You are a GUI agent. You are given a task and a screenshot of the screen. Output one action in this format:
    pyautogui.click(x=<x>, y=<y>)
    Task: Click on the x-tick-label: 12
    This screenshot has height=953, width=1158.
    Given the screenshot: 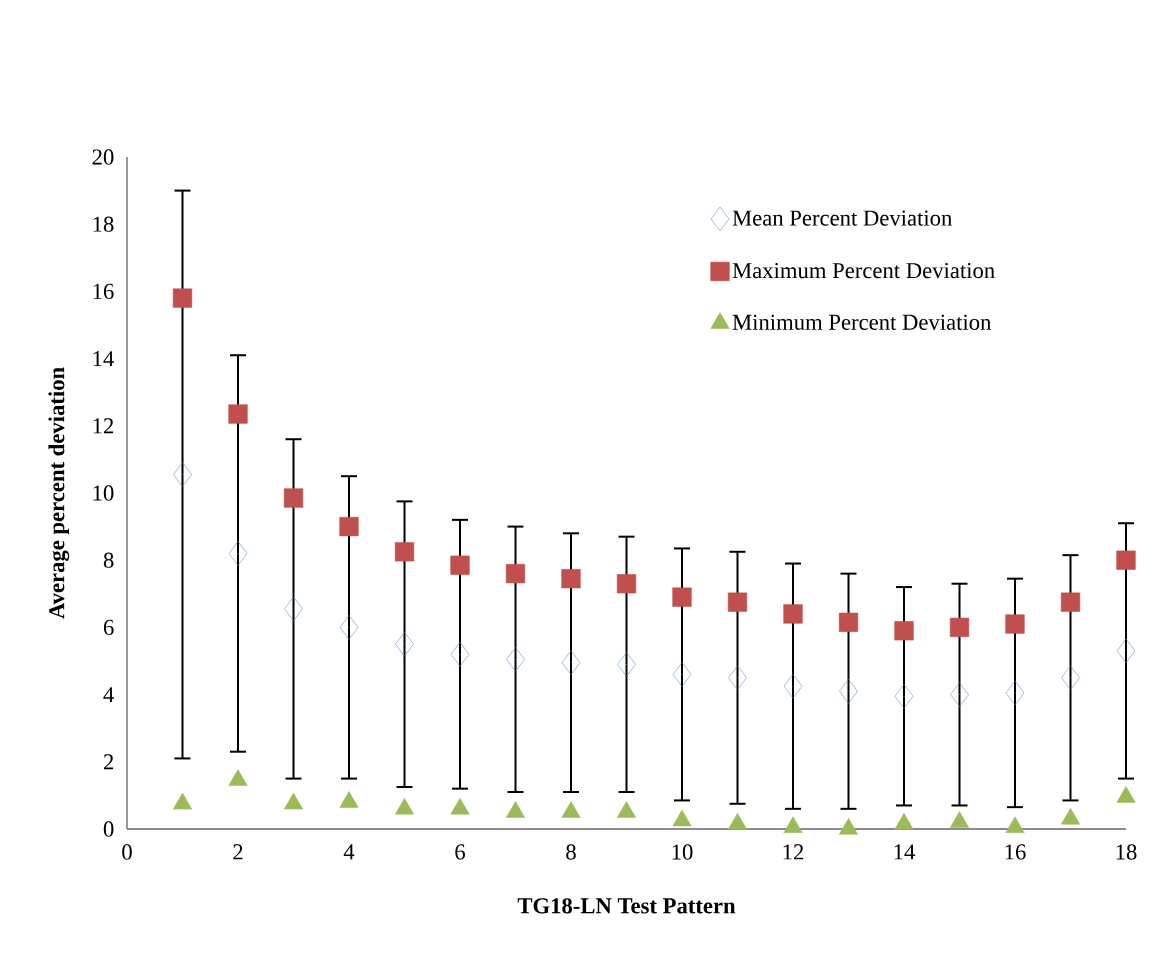 What is the action you would take?
    pyautogui.click(x=793, y=852)
    